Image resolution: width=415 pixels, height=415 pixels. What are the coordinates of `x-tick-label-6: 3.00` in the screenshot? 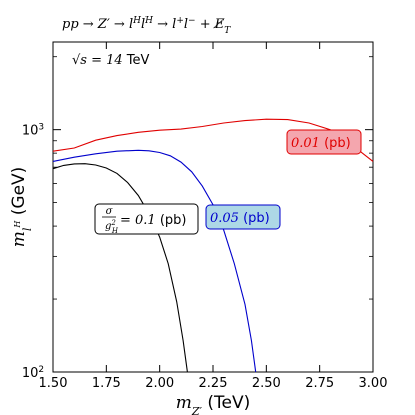 It's located at (373, 383).